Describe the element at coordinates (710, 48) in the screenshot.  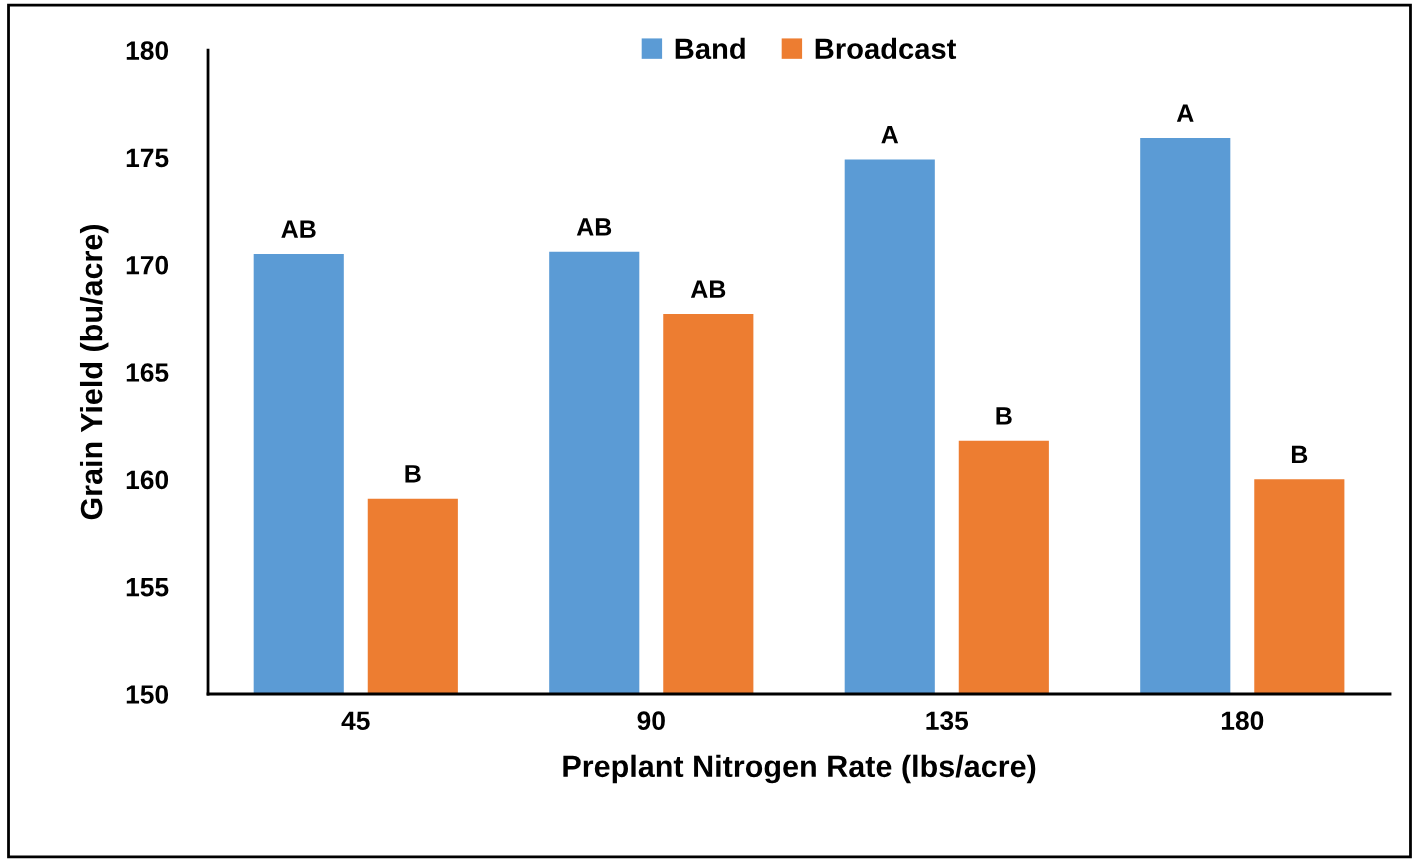
I see `legend-label: Band` at that location.